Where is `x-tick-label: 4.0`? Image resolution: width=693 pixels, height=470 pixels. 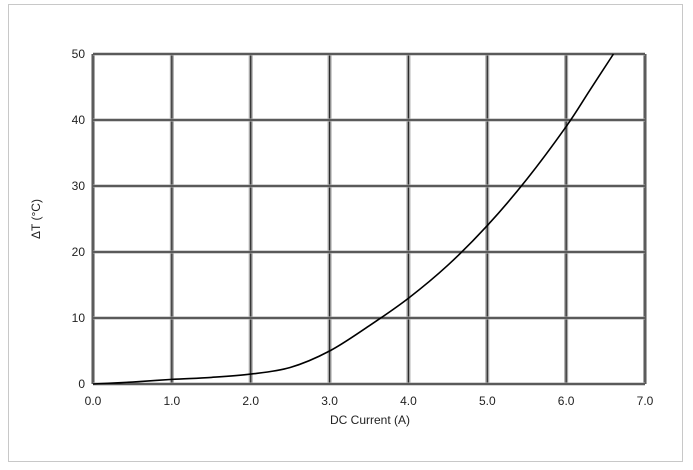
x-tick-label: 4.0 is located at coordinates (408, 401).